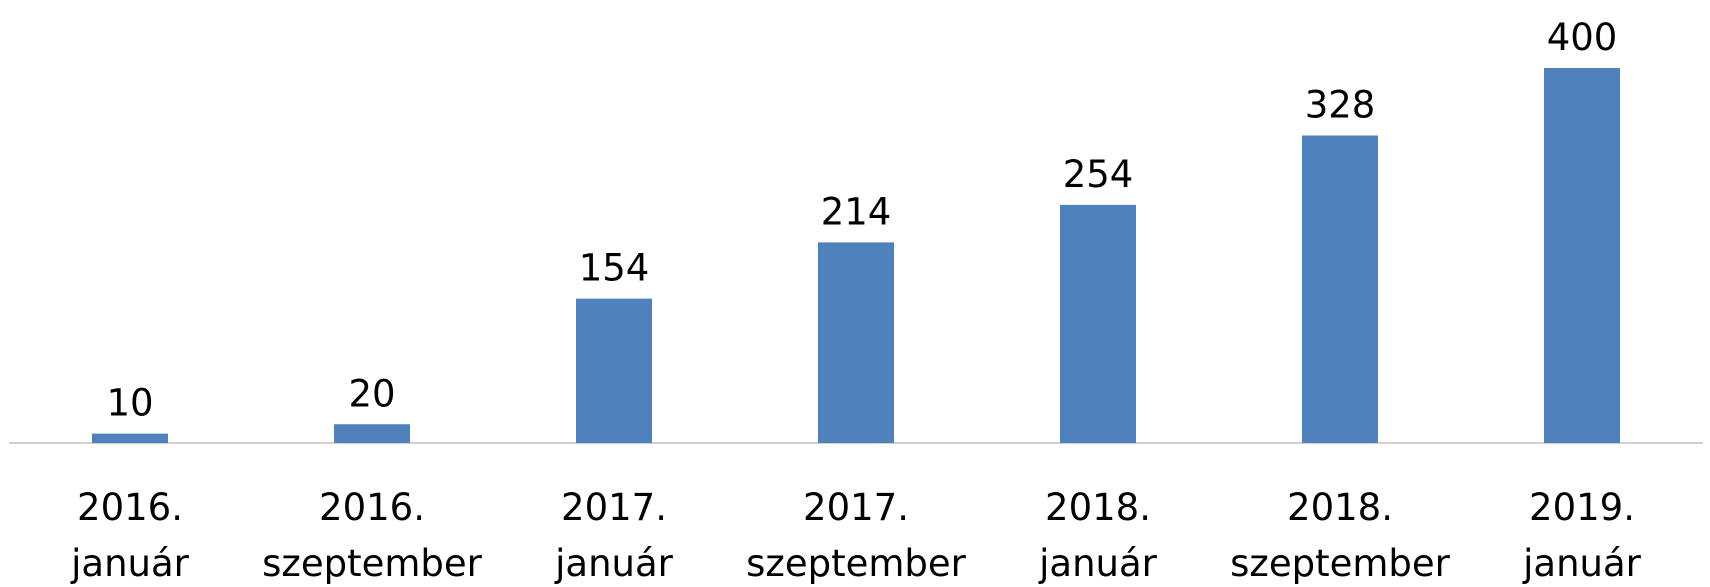 The width and height of the screenshot is (1710, 587). I want to click on x-tick-label: 2017. szeptember, so click(856, 535).